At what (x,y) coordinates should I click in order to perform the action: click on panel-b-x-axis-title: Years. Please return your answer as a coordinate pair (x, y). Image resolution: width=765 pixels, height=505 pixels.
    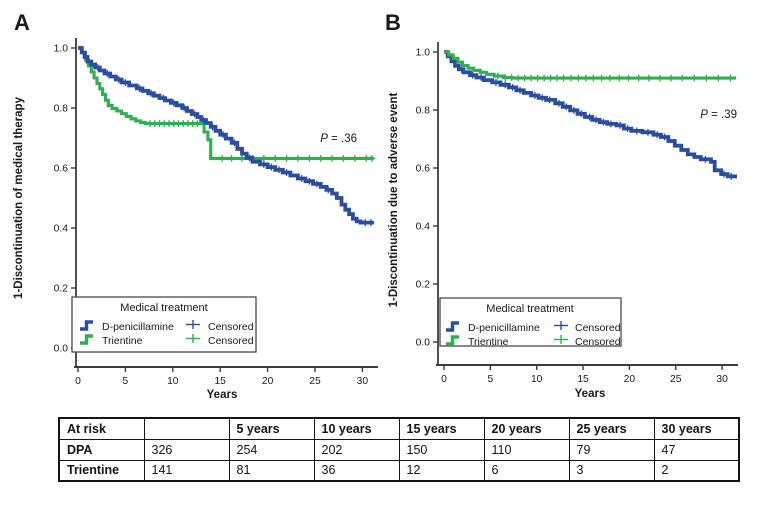
    Looking at the image, I should click on (590, 394).